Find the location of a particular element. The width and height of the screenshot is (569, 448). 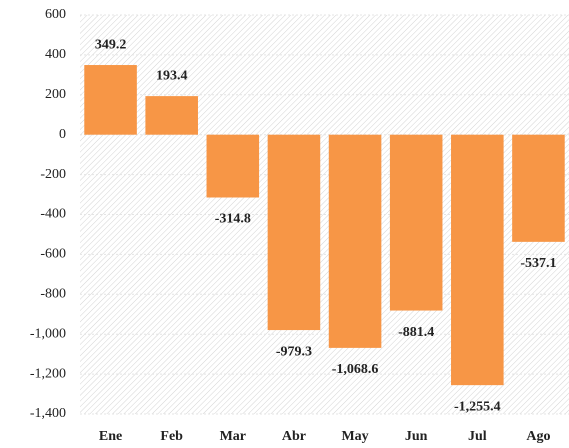

y-tick-label: -1,000 is located at coordinates (48, 333).